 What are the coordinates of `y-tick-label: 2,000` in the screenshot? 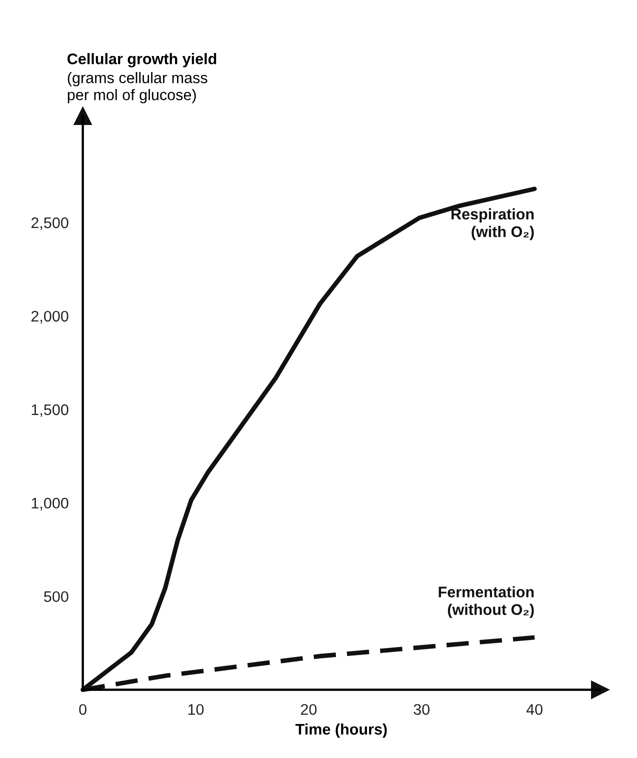 It's located at (49, 317).